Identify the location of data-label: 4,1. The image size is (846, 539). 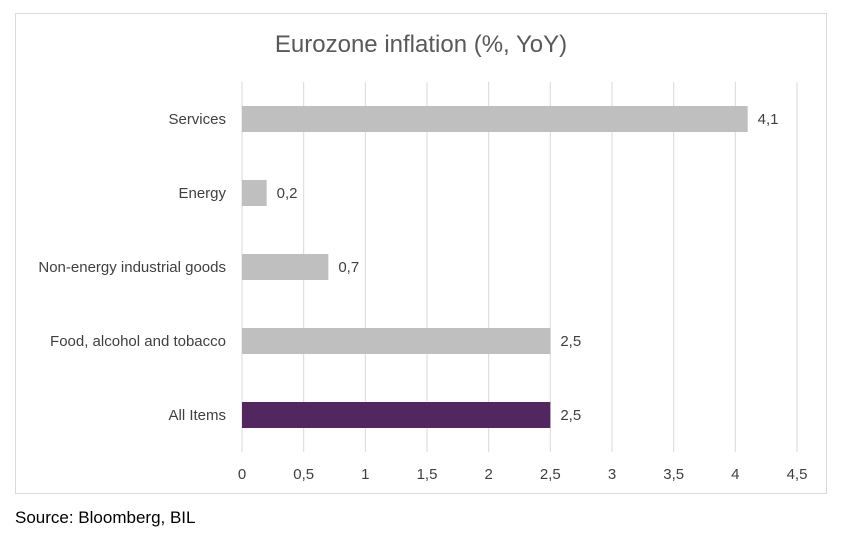
(768, 119).